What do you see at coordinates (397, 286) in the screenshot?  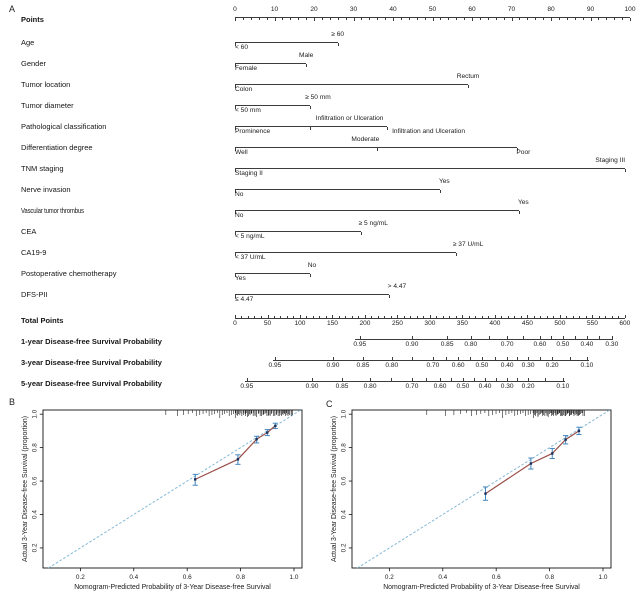 I see `tick-label: > 4.47` at bounding box center [397, 286].